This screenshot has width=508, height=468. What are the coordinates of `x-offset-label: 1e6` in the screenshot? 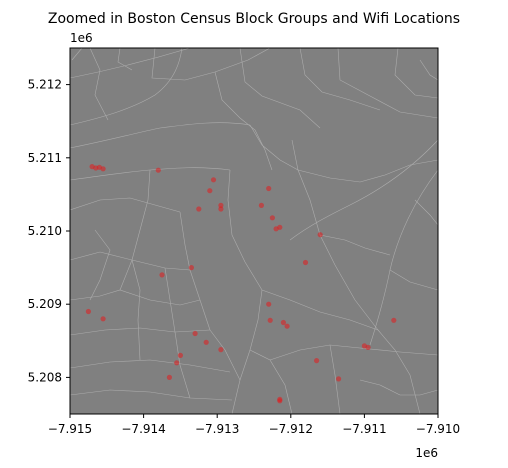 It's located at (426, 453).